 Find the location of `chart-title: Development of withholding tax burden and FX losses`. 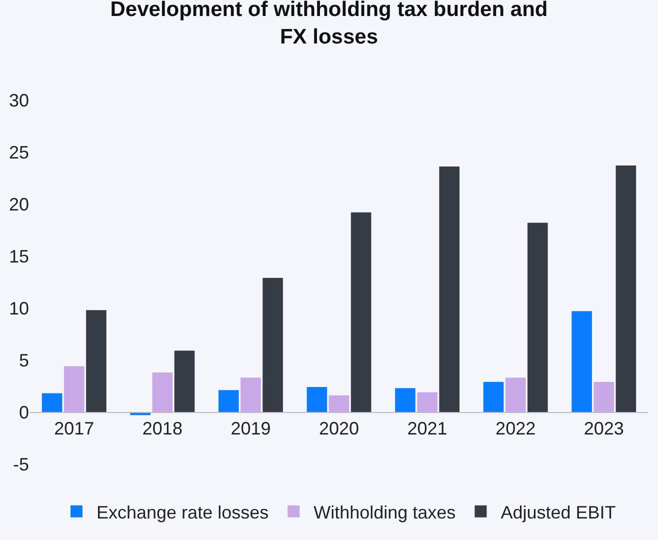

chart-title: Development of withholding tax burden and FX losses is located at coordinates (329, 24).